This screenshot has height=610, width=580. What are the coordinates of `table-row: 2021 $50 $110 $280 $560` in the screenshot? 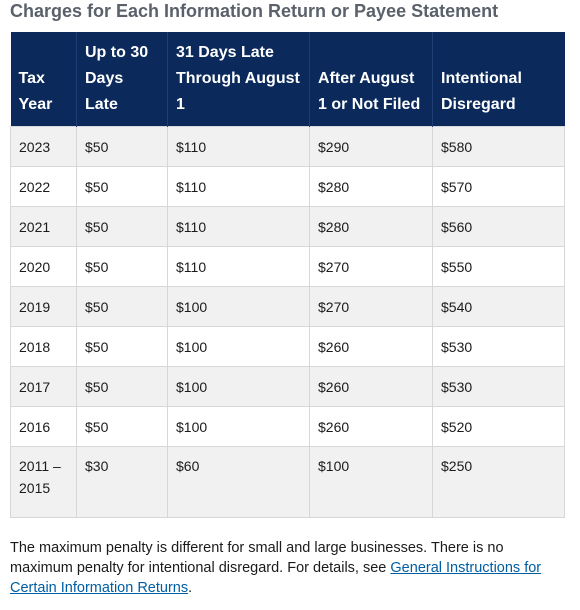 It's located at (287, 226).